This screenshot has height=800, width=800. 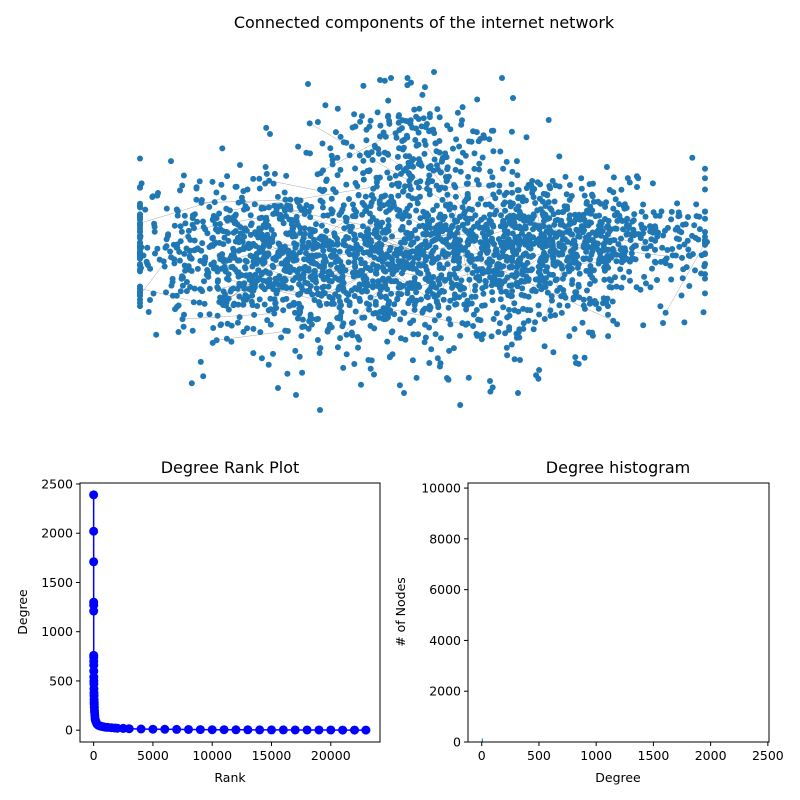 I want to click on rank-plot-y-ticks: 0 500 1000 1500 2000 2500, so click(x=60, y=607).